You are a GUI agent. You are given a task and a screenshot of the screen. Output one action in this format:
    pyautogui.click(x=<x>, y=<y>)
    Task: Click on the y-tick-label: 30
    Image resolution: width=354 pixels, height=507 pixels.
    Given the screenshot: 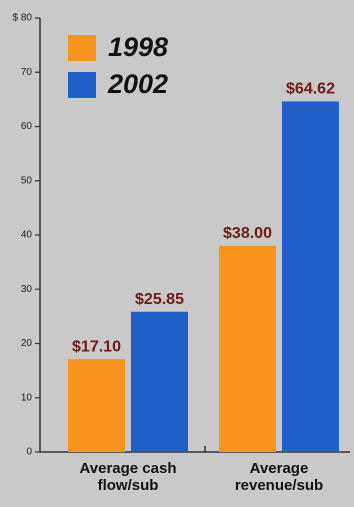 What is the action you would take?
    pyautogui.click(x=27, y=289)
    